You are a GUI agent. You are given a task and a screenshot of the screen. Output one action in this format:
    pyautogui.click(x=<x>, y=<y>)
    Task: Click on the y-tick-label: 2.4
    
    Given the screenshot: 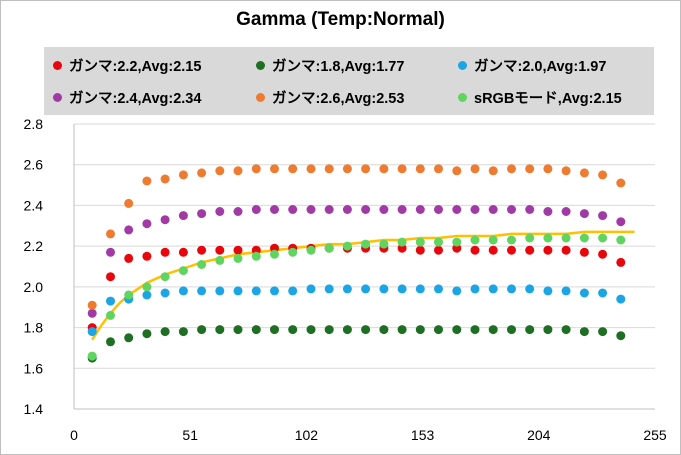 What is the action you would take?
    pyautogui.click(x=34, y=205)
    